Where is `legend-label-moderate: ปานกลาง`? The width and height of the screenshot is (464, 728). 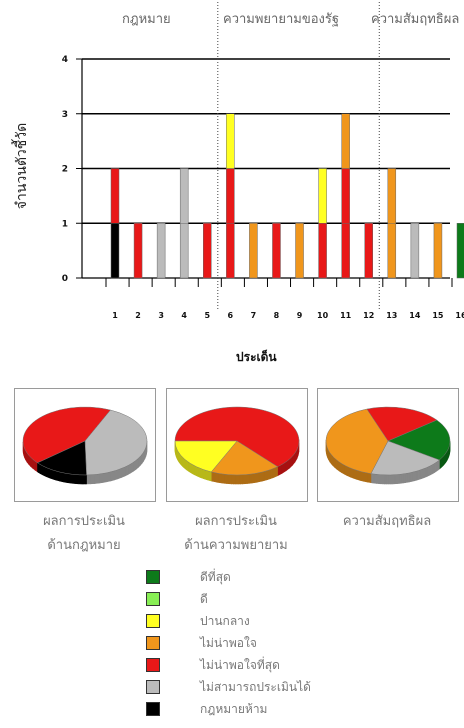 legend-label-moderate: ปานกลาง is located at coordinates (225, 621).